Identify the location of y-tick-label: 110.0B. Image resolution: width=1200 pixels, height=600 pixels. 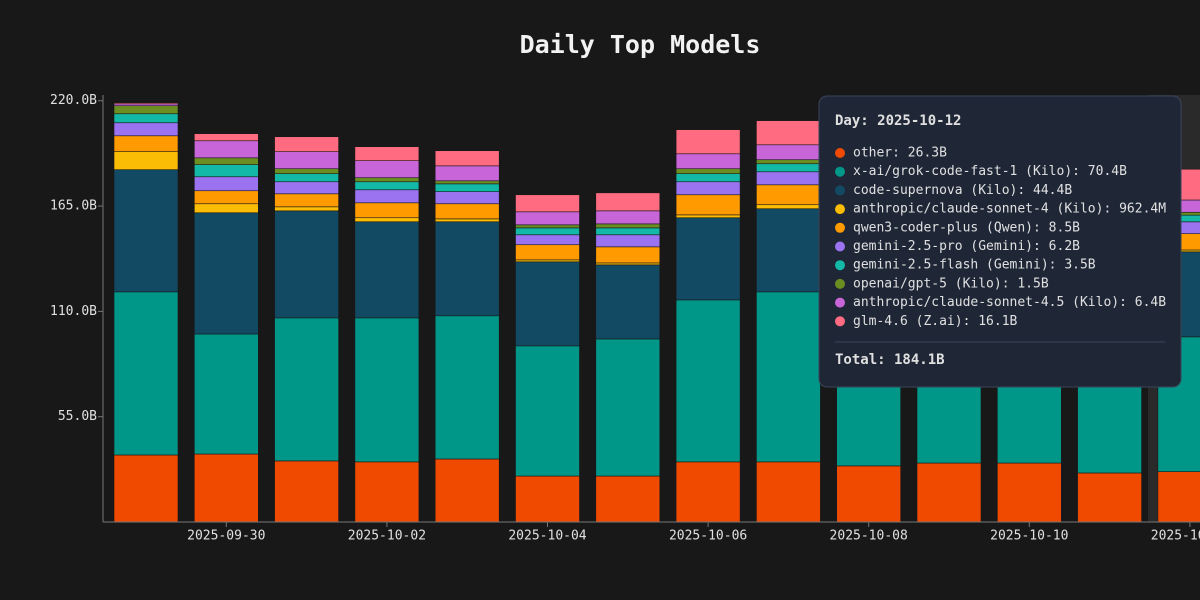
(73, 311).